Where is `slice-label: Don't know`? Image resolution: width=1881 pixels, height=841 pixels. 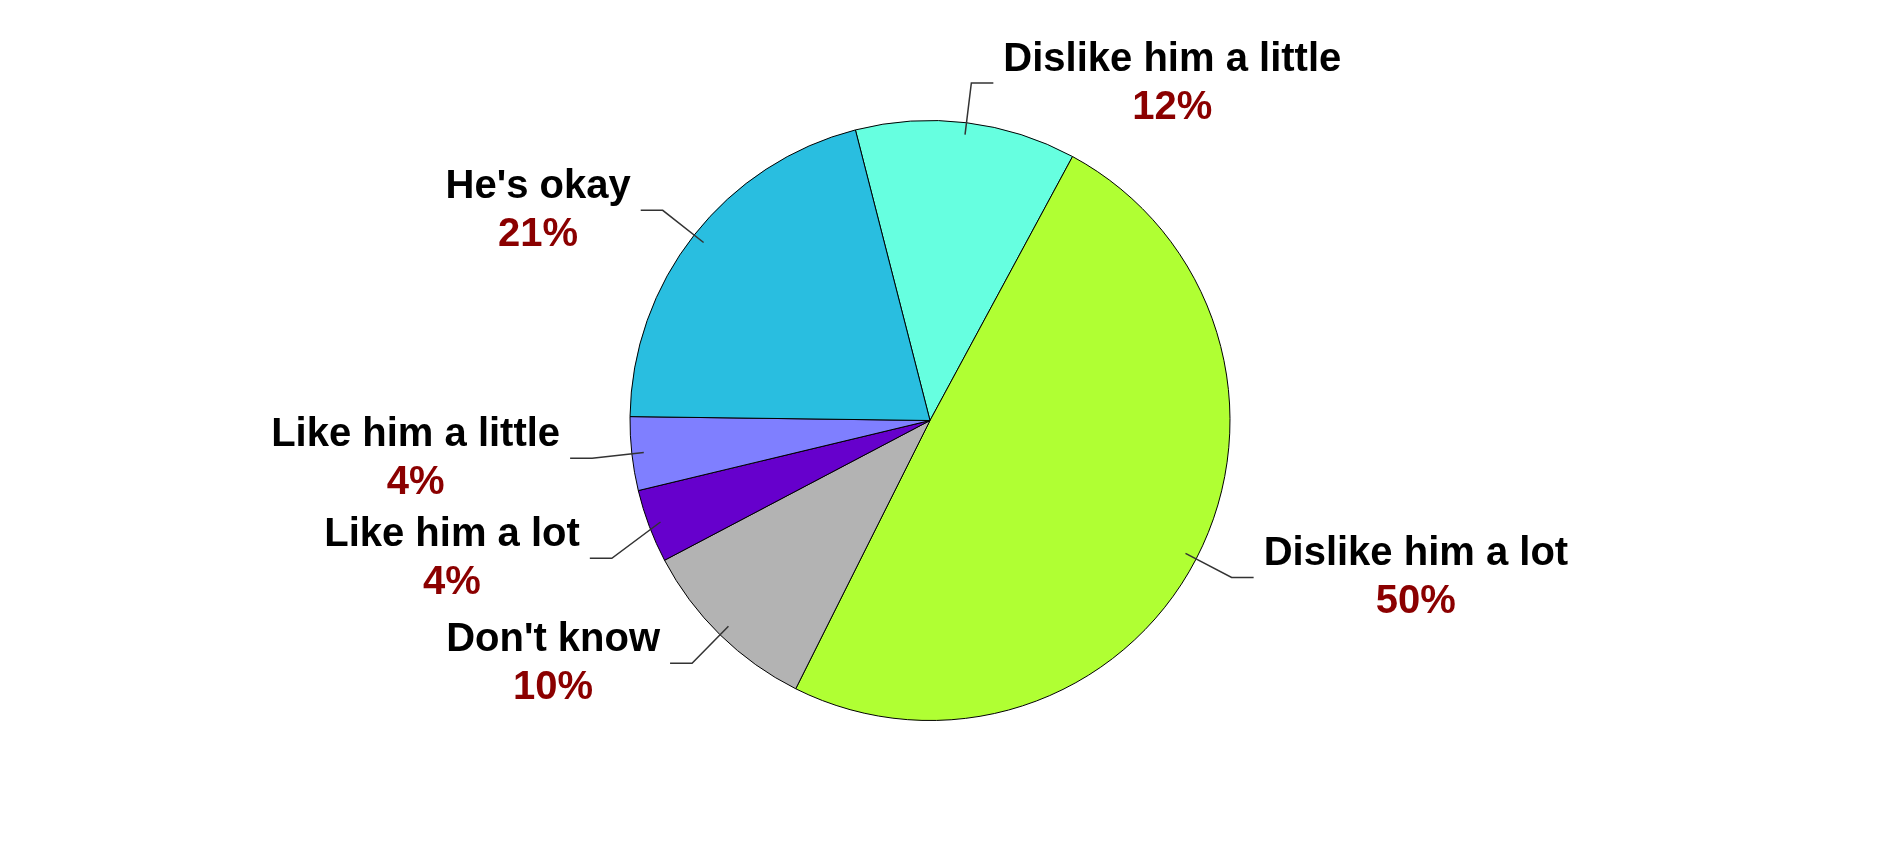 slice-label: Don't know is located at coordinates (553, 637).